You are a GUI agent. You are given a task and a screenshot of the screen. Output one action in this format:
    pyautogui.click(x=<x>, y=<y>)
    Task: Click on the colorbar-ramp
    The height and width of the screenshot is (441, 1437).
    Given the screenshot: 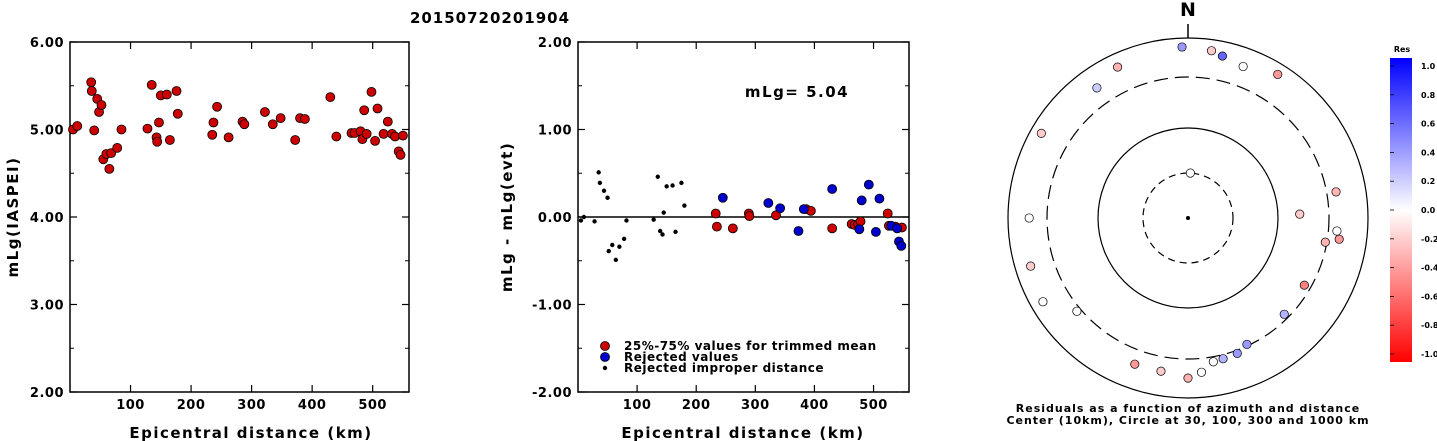 What is the action you would take?
    pyautogui.click(x=1401, y=210)
    